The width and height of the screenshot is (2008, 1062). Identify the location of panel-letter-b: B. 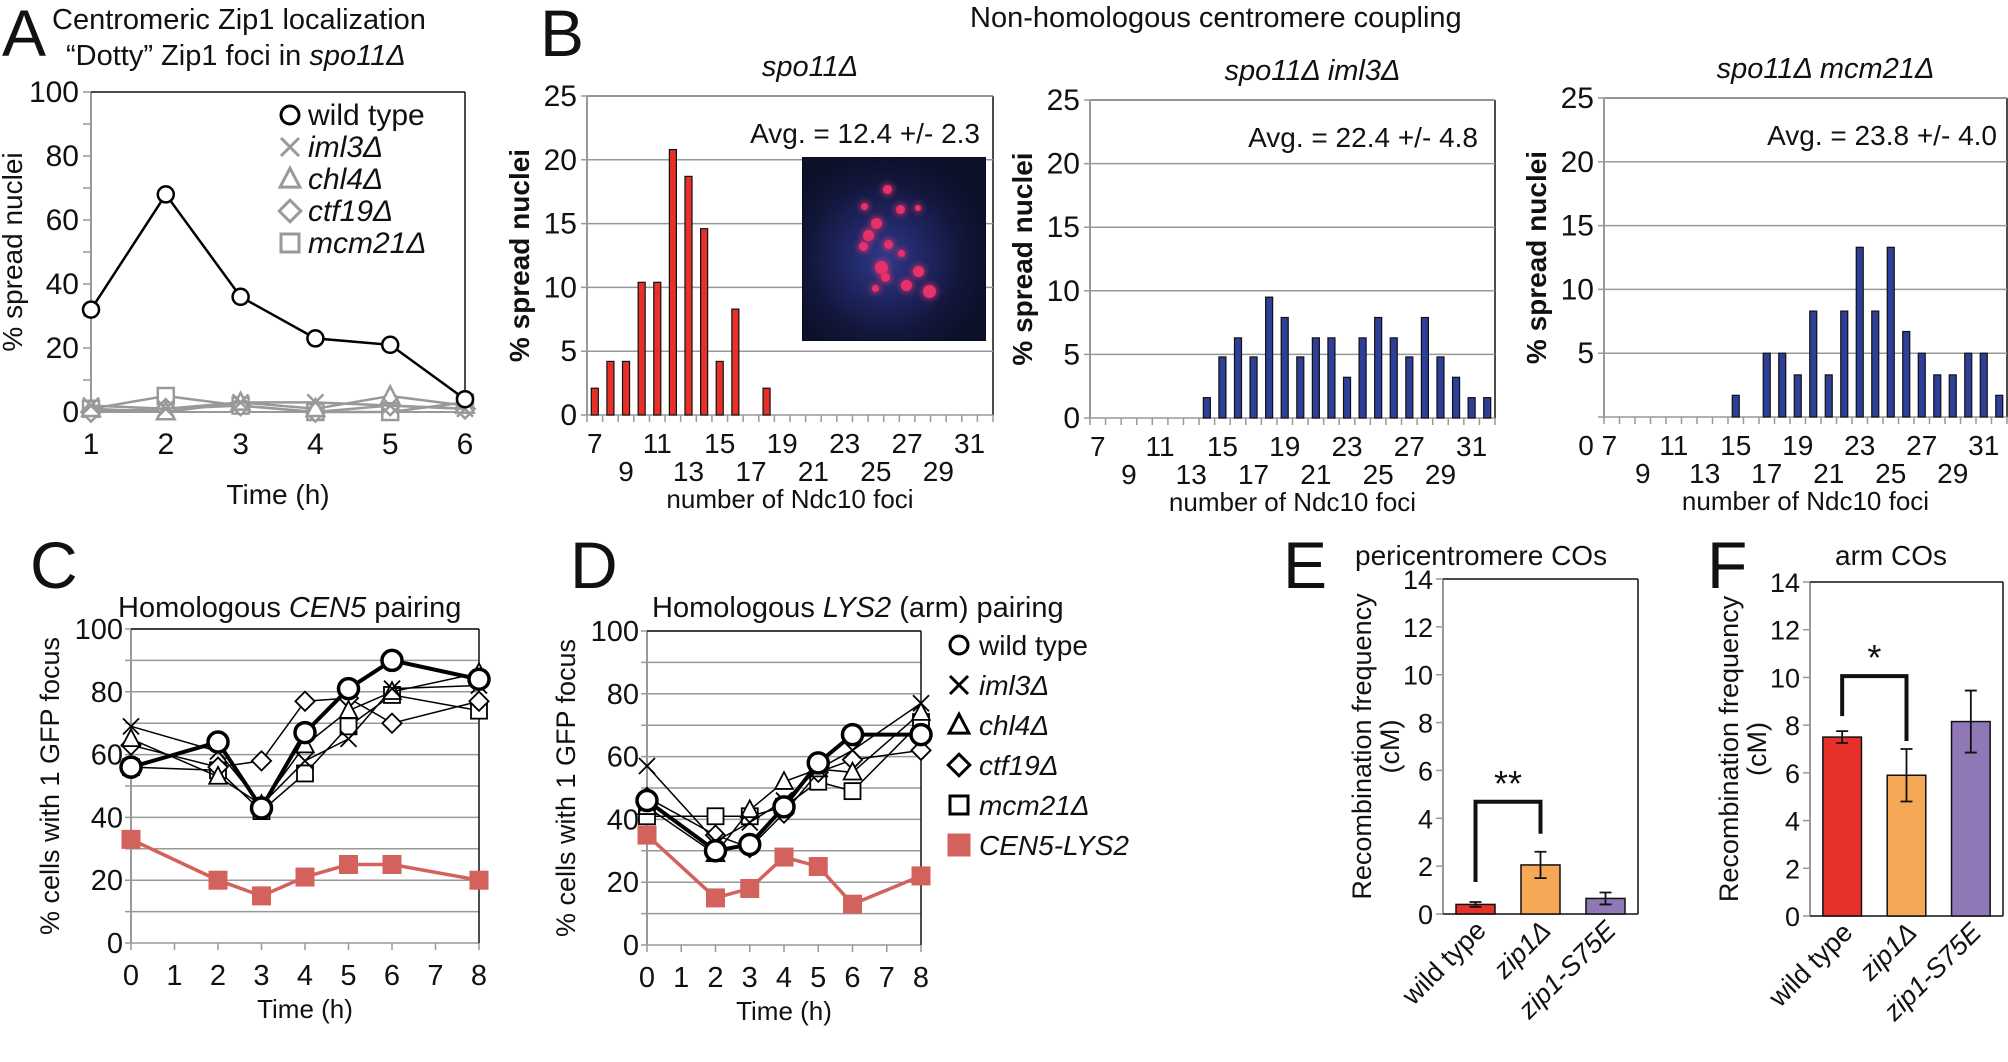
(562, 35).